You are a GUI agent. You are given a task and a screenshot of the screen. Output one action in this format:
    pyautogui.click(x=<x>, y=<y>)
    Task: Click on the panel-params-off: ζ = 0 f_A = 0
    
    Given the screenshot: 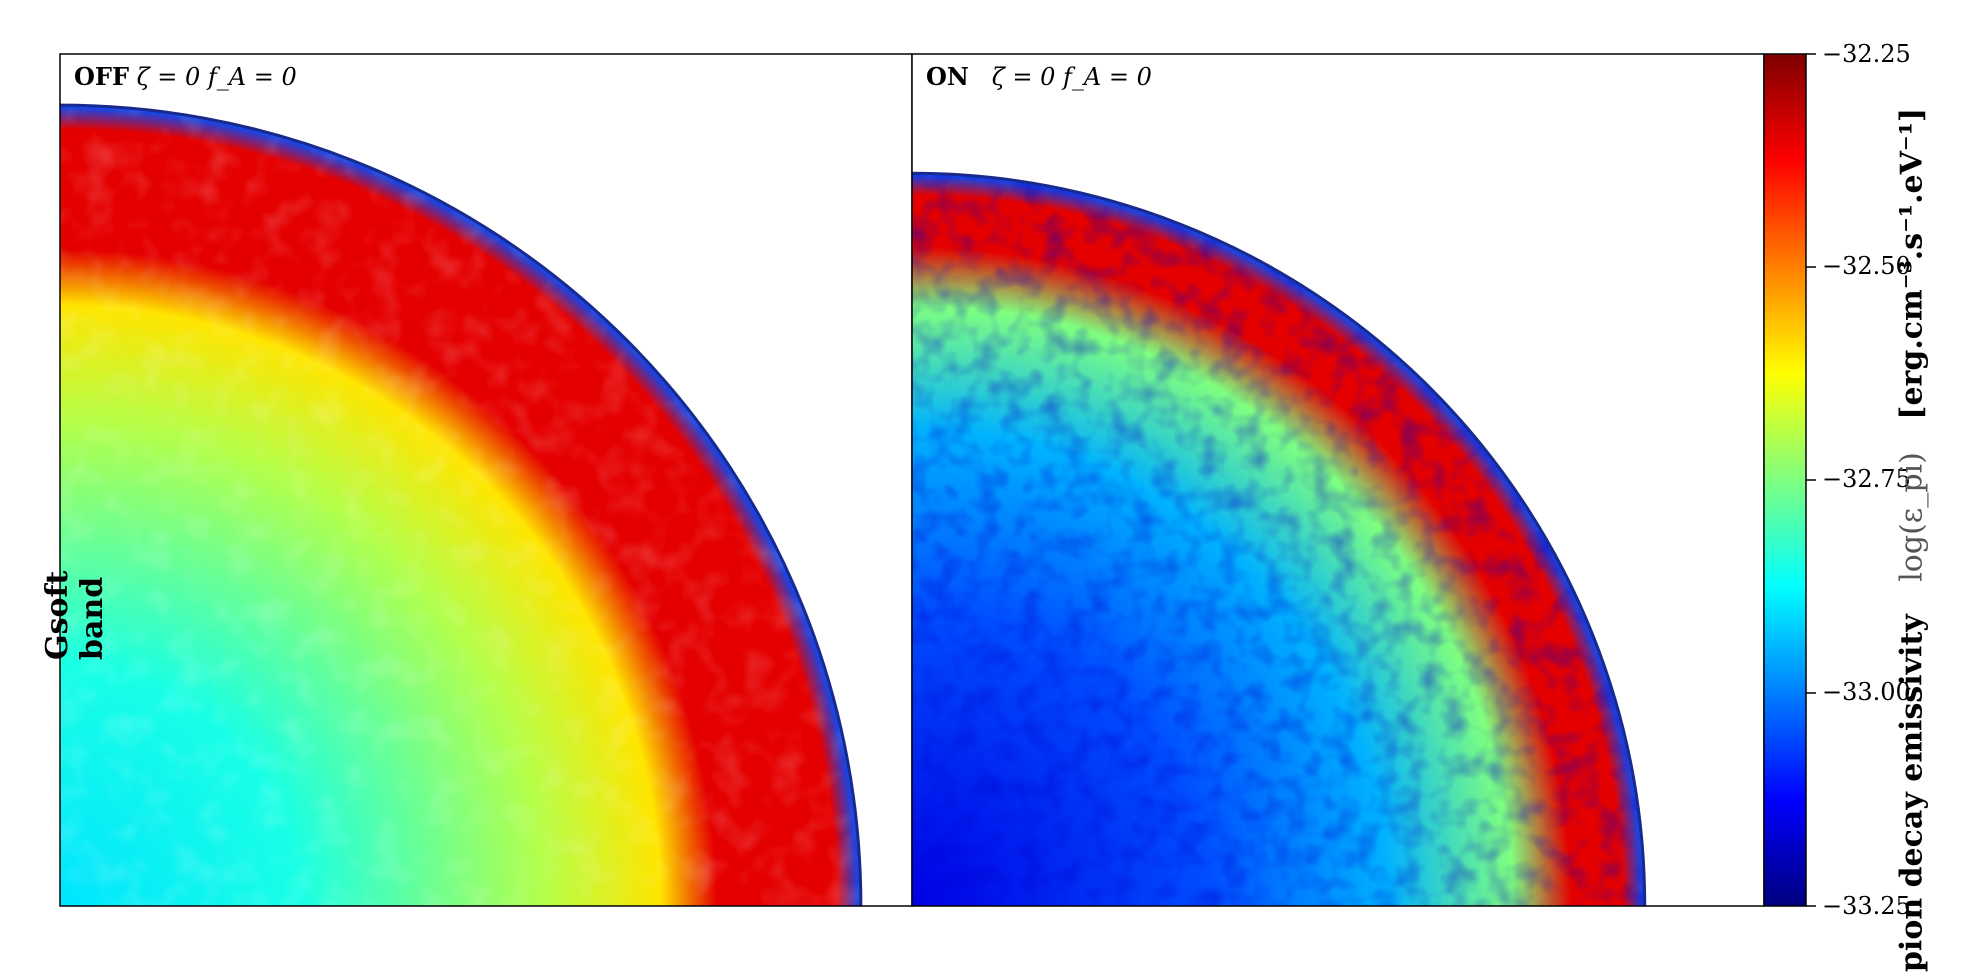 What is the action you would take?
    pyautogui.click(x=216, y=77)
    